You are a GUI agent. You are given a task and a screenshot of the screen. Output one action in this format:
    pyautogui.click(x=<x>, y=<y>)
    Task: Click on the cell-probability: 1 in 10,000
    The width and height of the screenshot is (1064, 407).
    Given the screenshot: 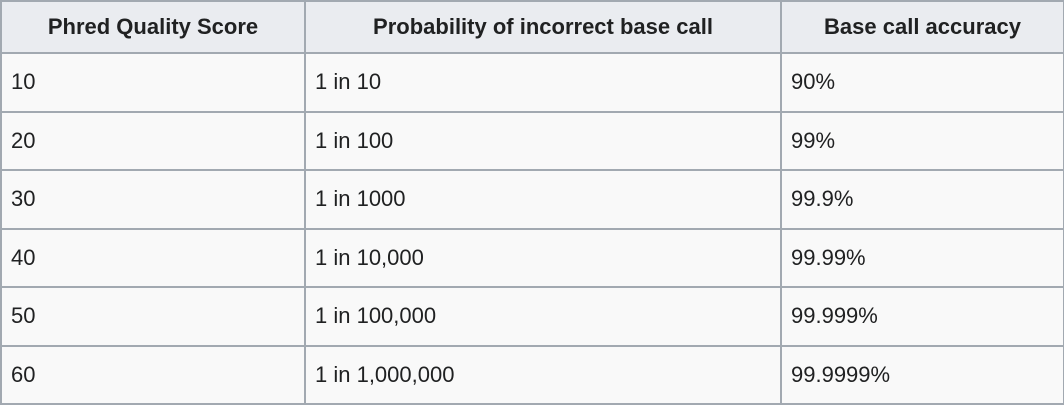 What is the action you would take?
    pyautogui.click(x=543, y=257)
    